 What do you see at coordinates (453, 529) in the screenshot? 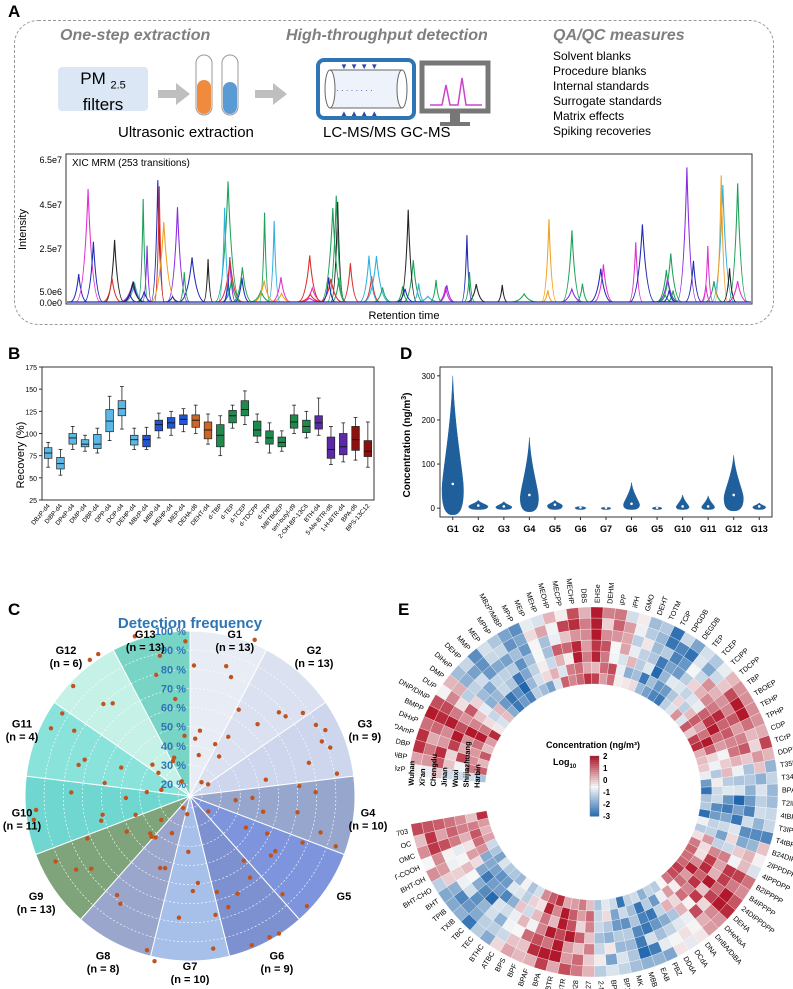
I see `violin-category-label: G1` at bounding box center [453, 529].